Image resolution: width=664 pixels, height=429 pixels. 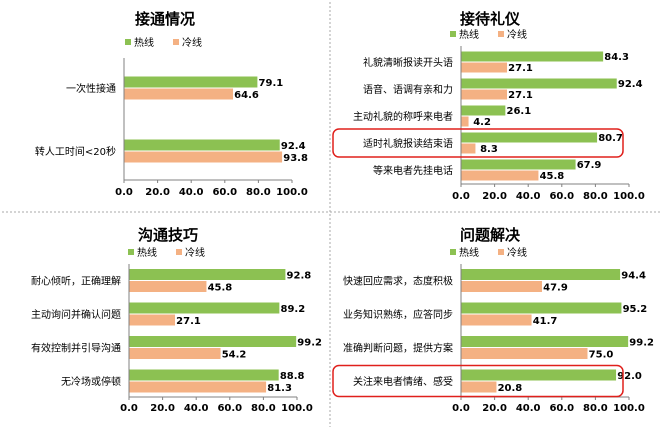 I want to click on category-label: 快速回应需求，态度积极, so click(x=398, y=281).